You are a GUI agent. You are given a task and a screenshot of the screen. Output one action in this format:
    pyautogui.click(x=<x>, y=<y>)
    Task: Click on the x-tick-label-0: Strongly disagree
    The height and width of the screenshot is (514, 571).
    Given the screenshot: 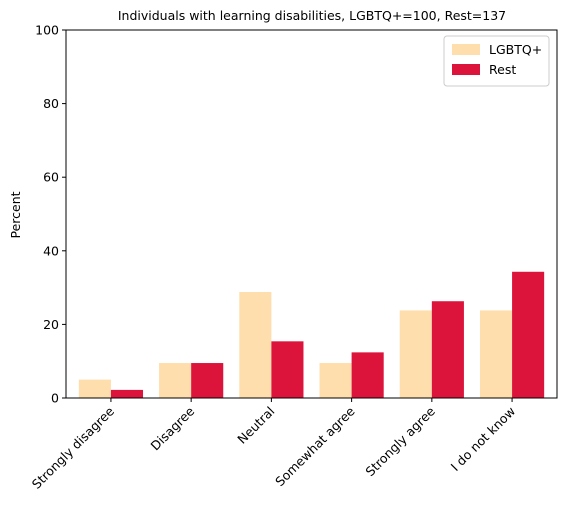 What is the action you would take?
    pyautogui.click(x=73, y=447)
    